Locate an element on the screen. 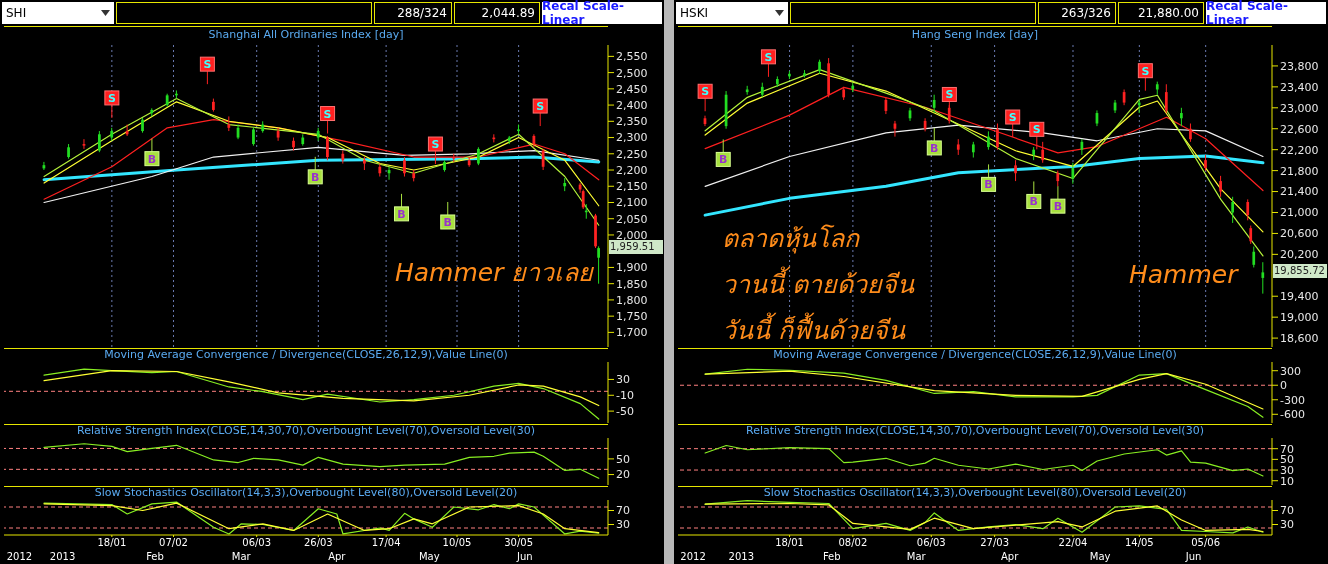 The width and height of the screenshot is (1328, 564). y-tick-label: -300 is located at coordinates (1292, 400).